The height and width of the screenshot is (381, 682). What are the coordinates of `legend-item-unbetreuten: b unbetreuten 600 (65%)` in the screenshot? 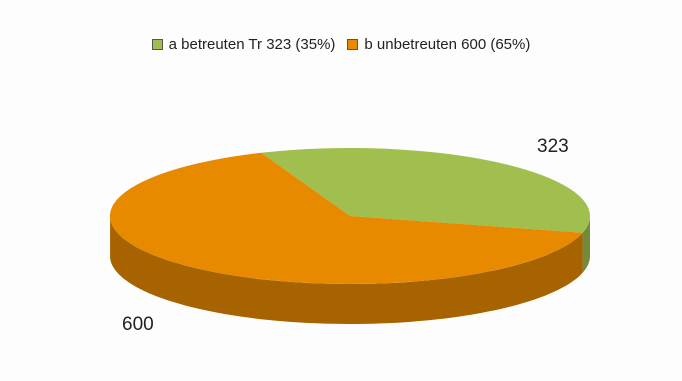 It's located at (438, 44).